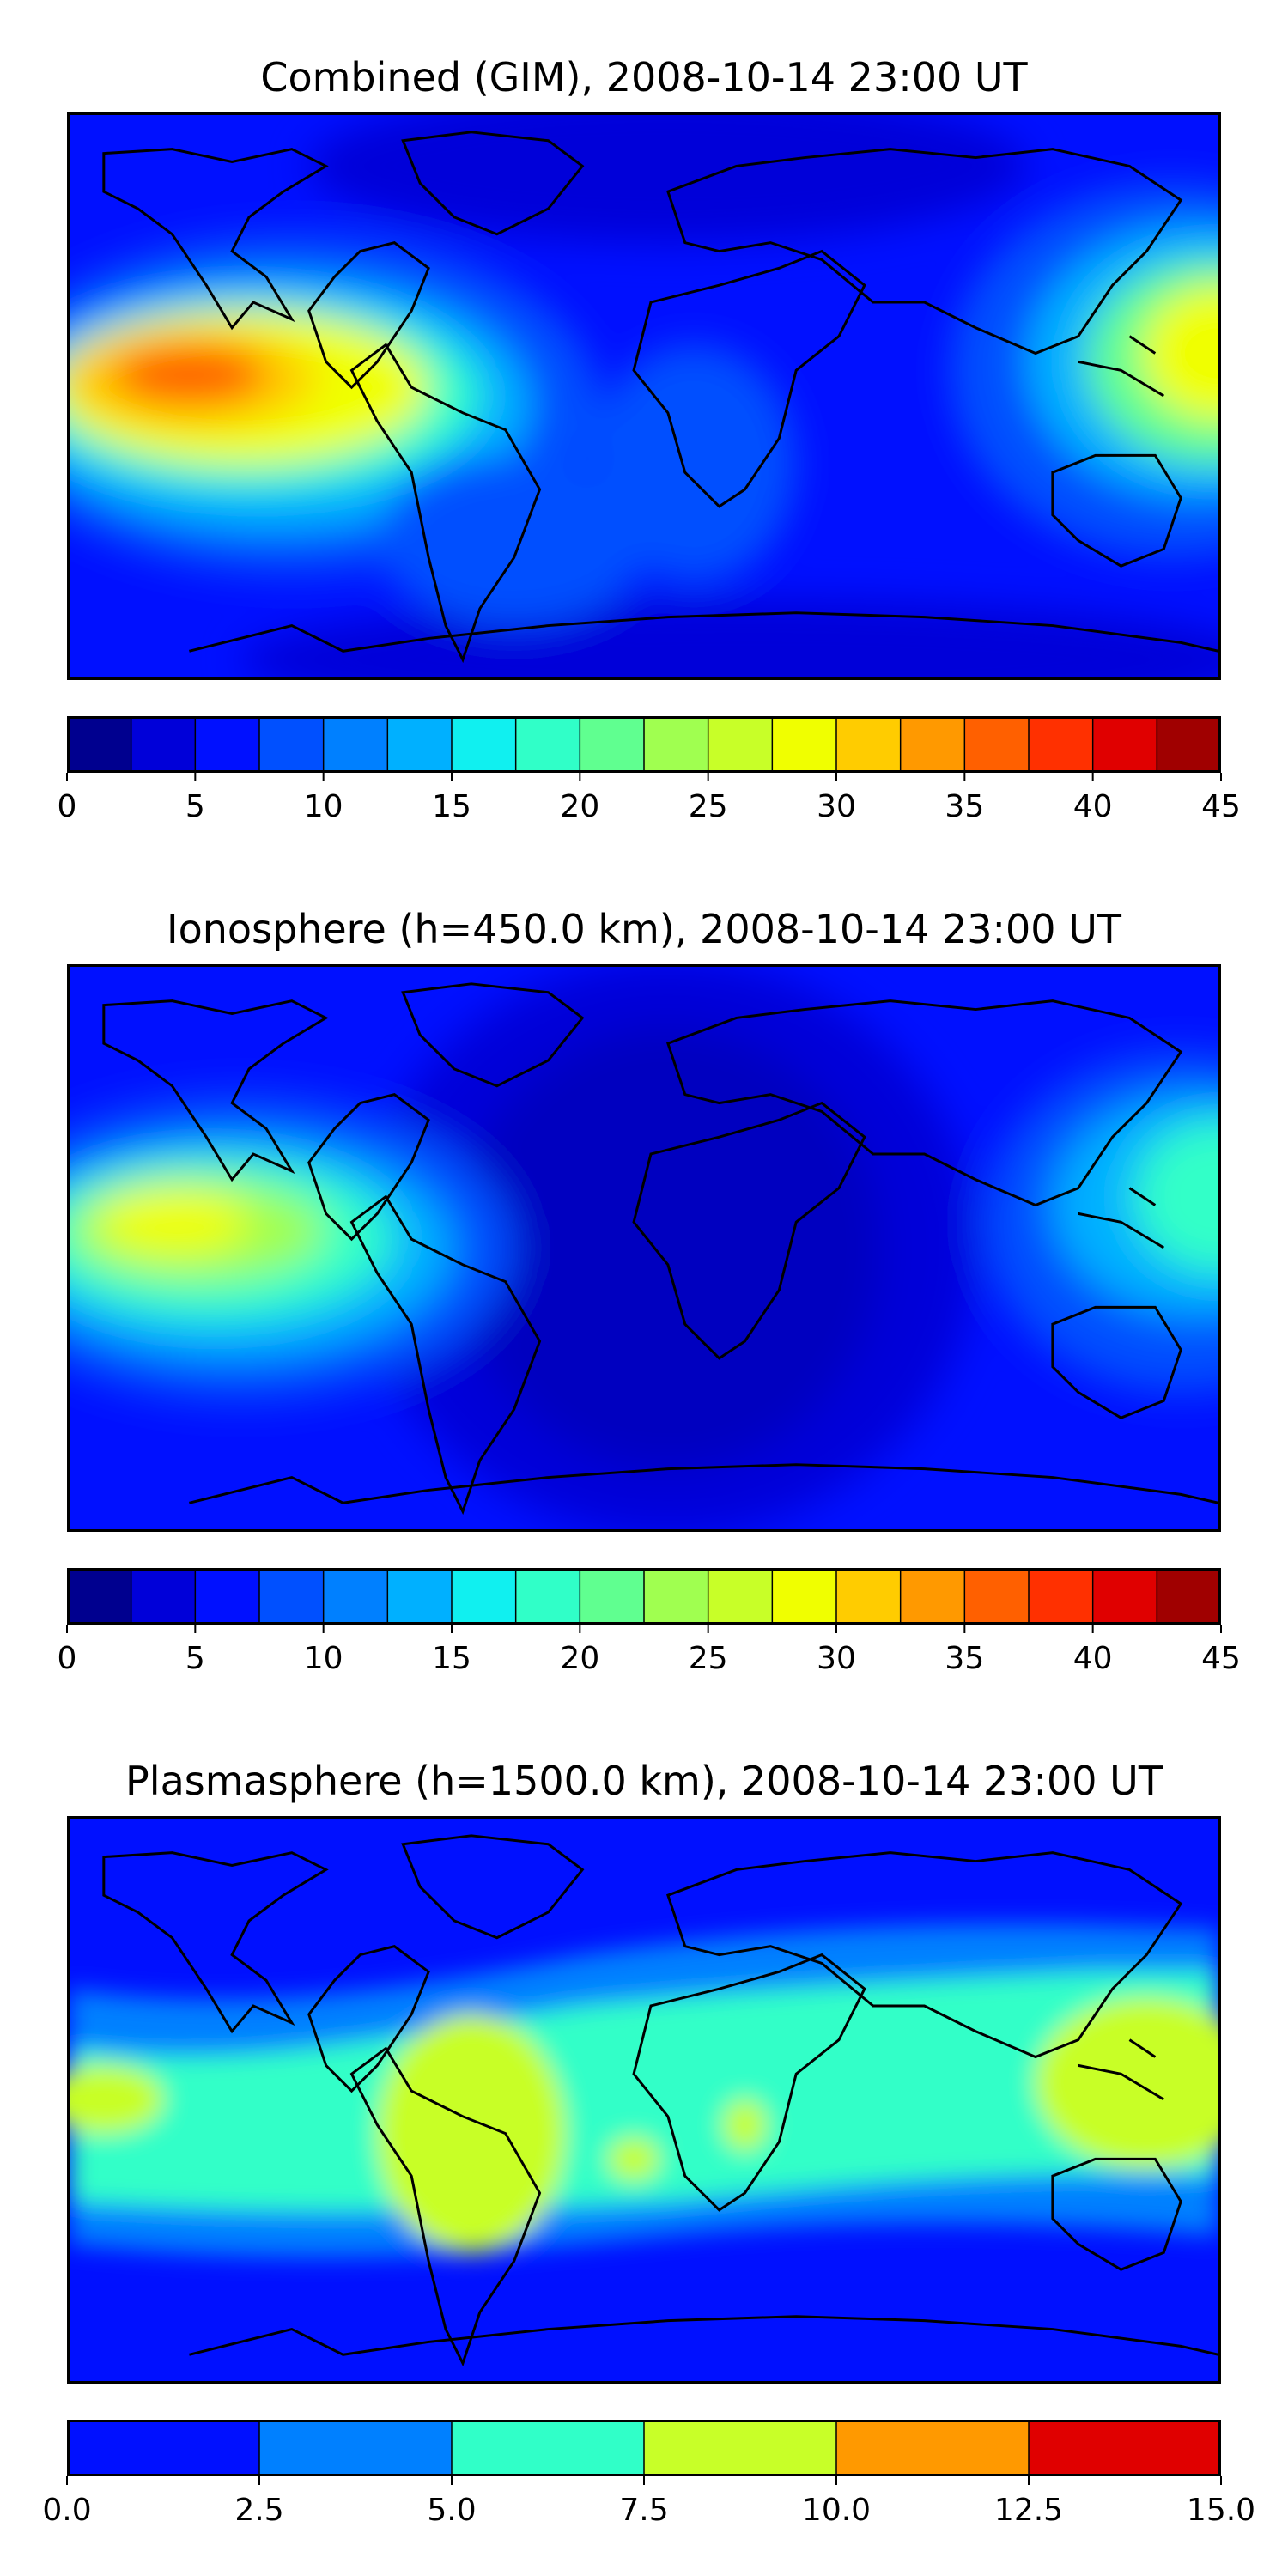 This screenshot has height=2576, width=1288. I want to click on panel-title-combined: Combined (GIM), 2008-10-14 23:00 UT, so click(644, 77).